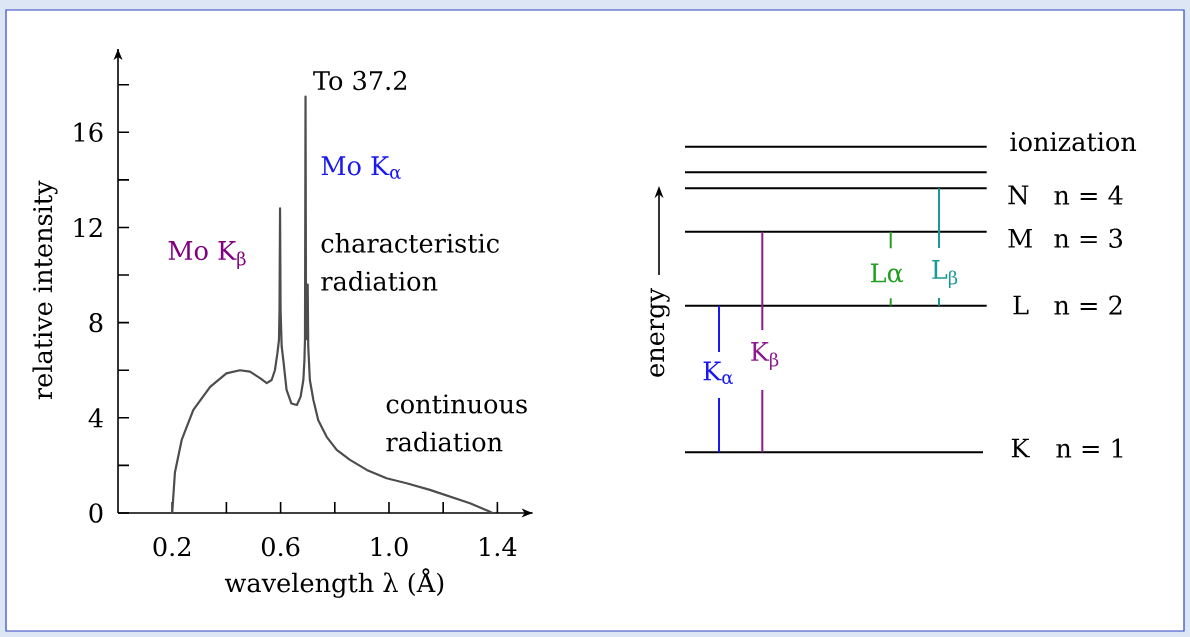 The height and width of the screenshot is (637, 1190). I want to click on text: K, so click(1020, 448).